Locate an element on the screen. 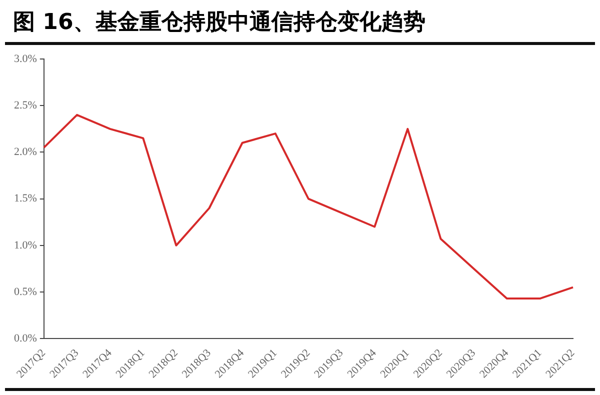 This screenshot has width=600, height=395. y-tick-label: 3.0% is located at coordinates (25, 58).